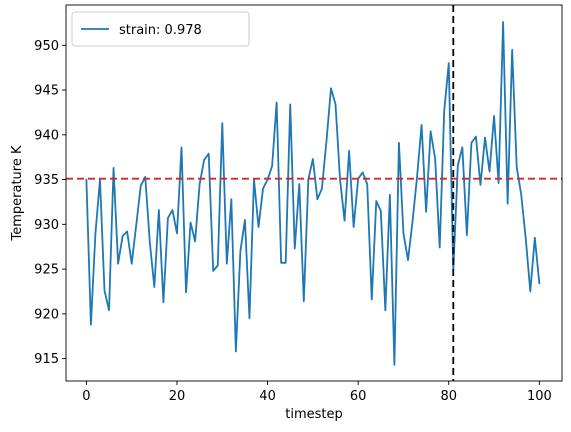 The width and height of the screenshot is (571, 432). I want to click on x-axis-label: timestep, so click(314, 414).